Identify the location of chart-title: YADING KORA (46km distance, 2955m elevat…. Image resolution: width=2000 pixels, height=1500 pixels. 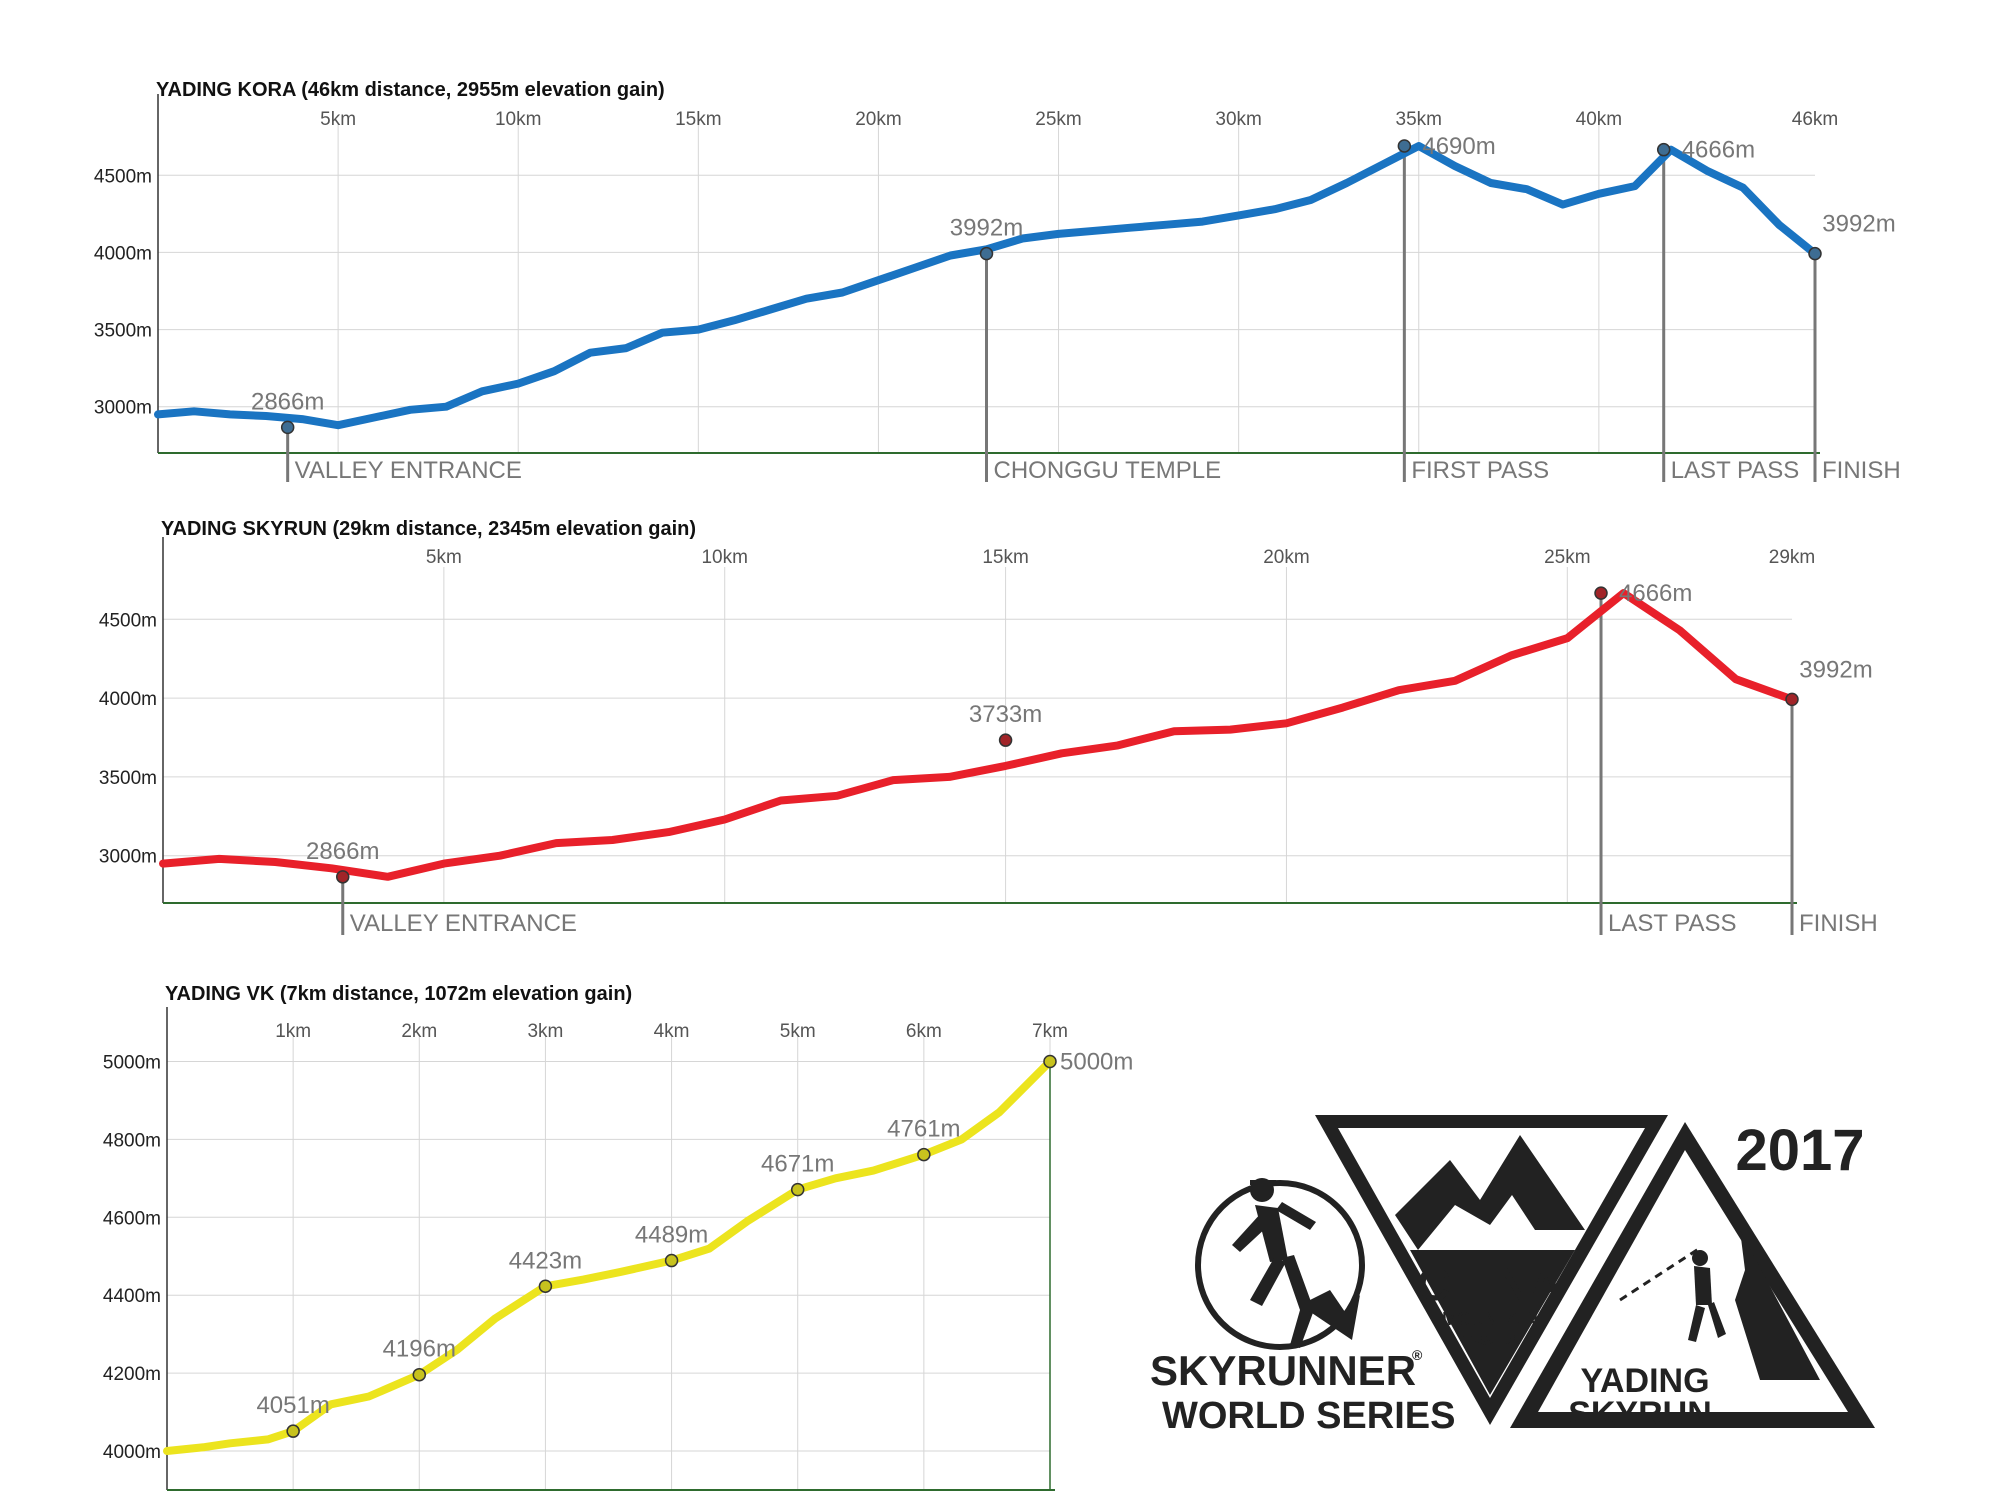
(410, 90).